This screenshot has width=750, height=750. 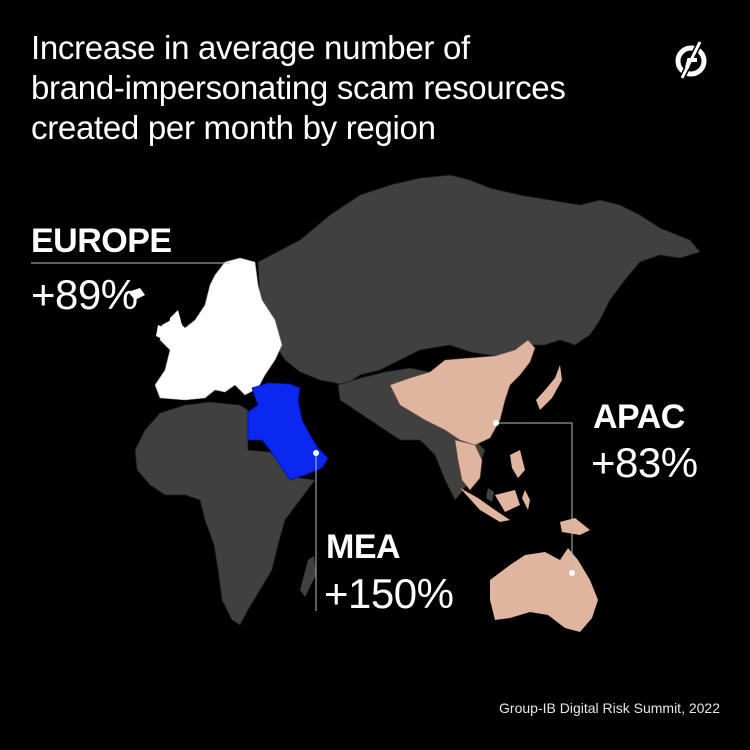 What do you see at coordinates (288, 431) in the screenshot?
I see `mea-highlight` at bounding box center [288, 431].